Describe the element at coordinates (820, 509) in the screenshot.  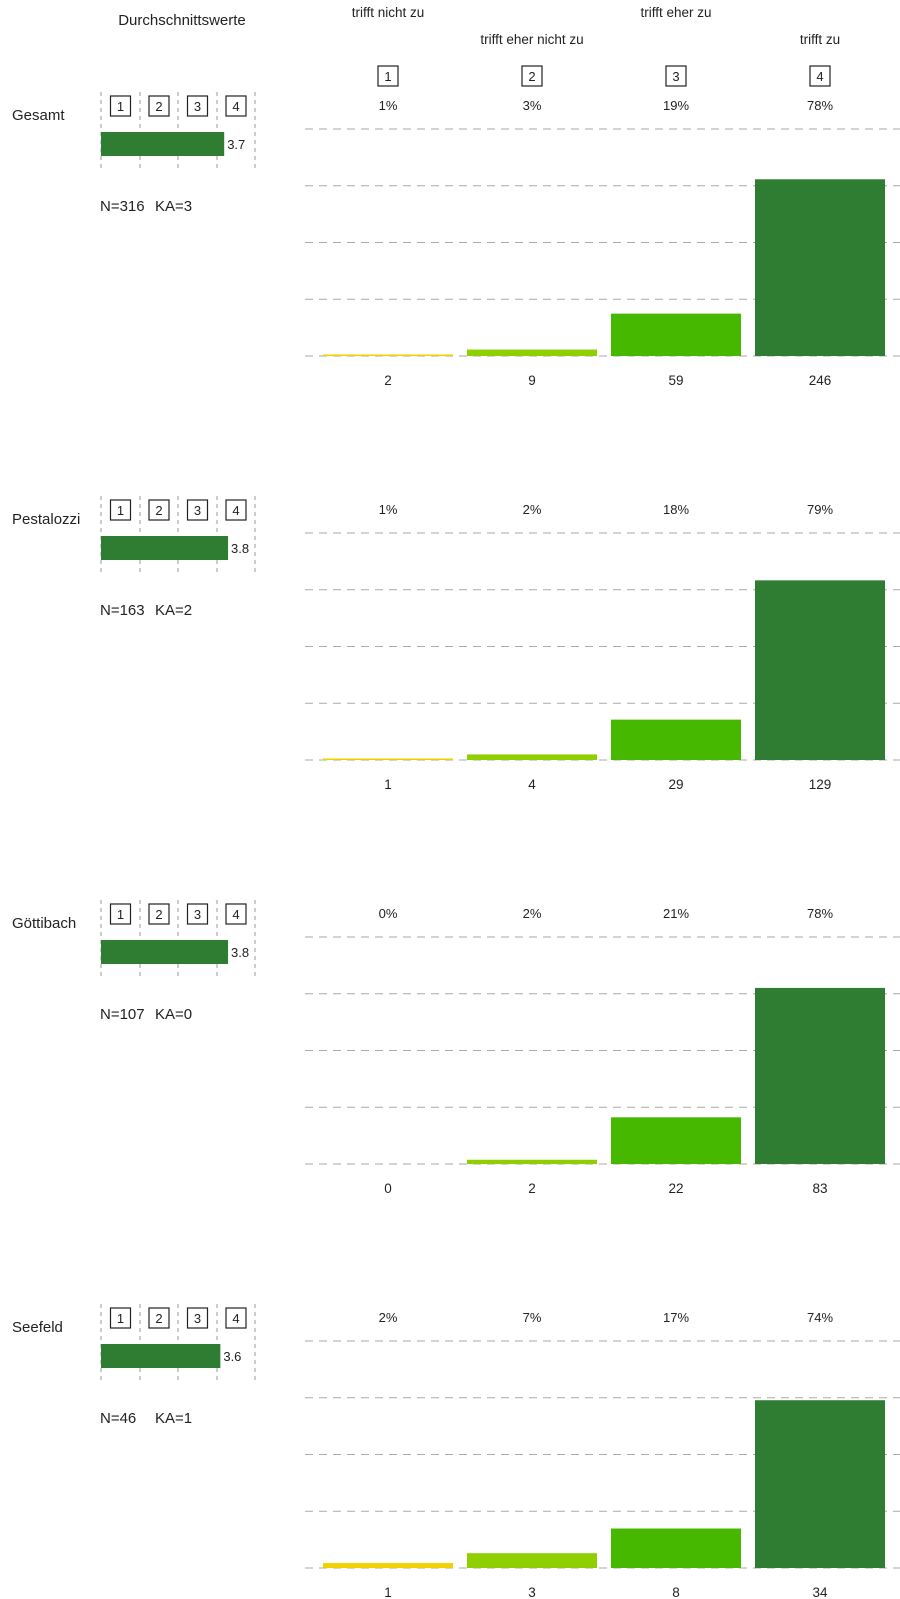
I see `percent-label: 79%` at that location.